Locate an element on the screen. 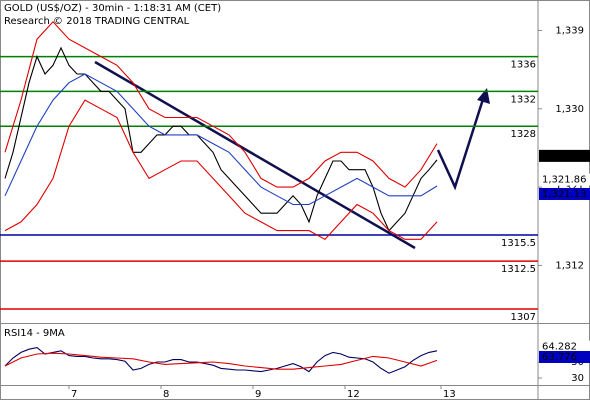 This screenshot has width=590, height=400. level-label: 1315.5 is located at coordinates (518, 243).